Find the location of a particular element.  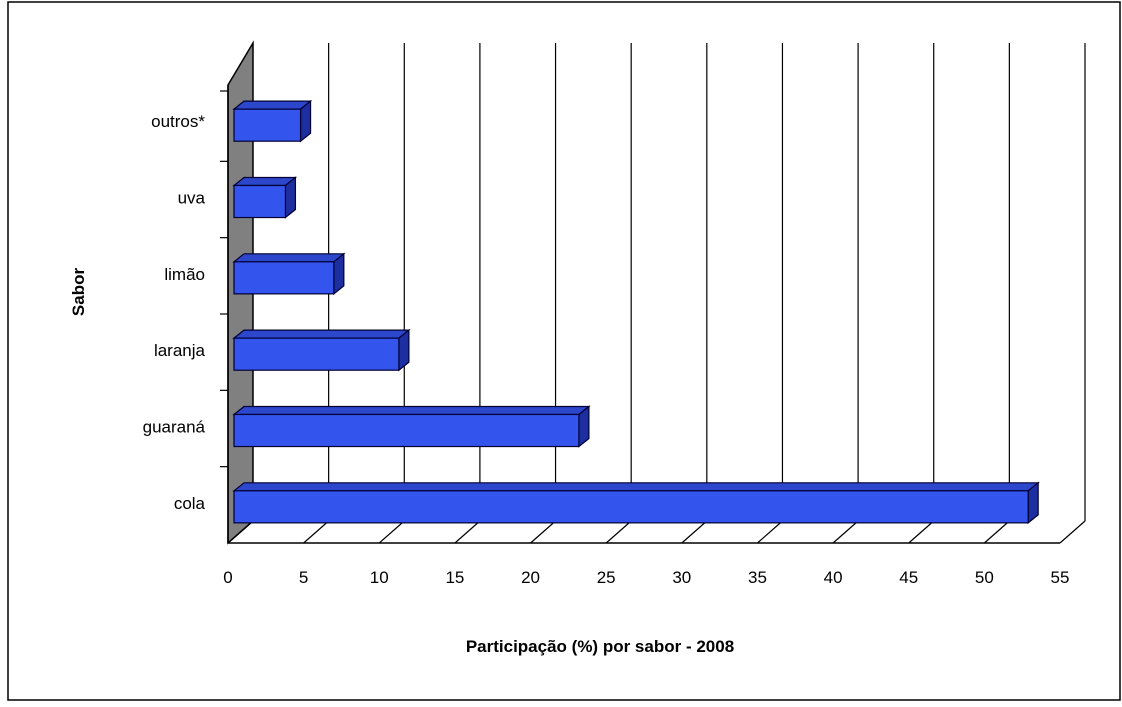

x-tick-label: 40 is located at coordinates (833, 577).